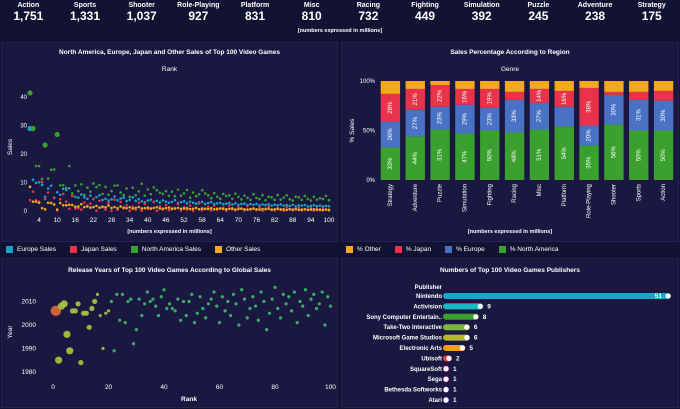 This screenshot has height=409, width=680. What do you see at coordinates (29, 348) in the screenshot?
I see `years-ytick: 1990` at bounding box center [29, 348].